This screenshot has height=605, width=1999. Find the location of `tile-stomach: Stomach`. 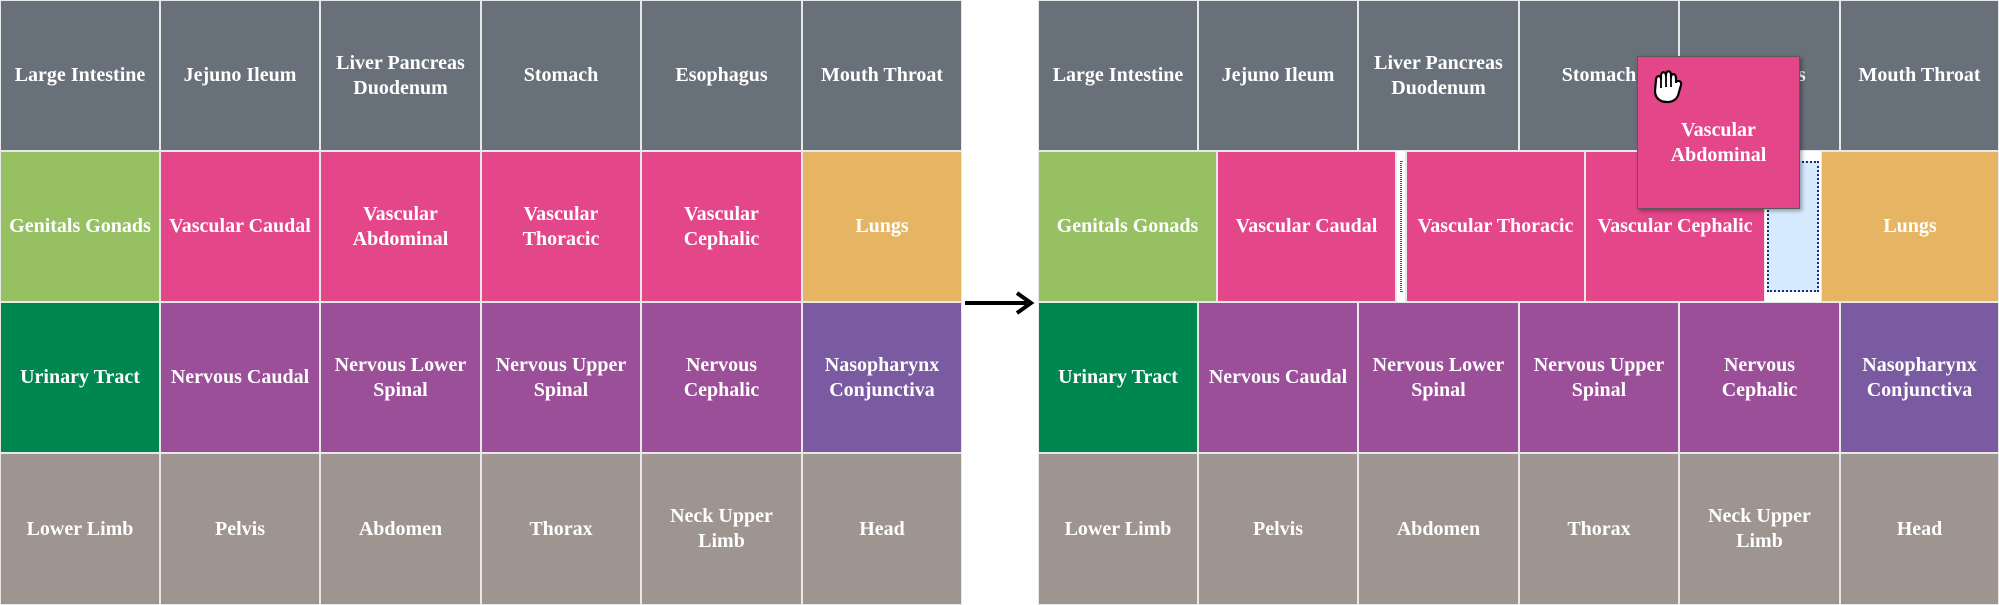

tile-stomach: Stomach is located at coordinates (561, 75).